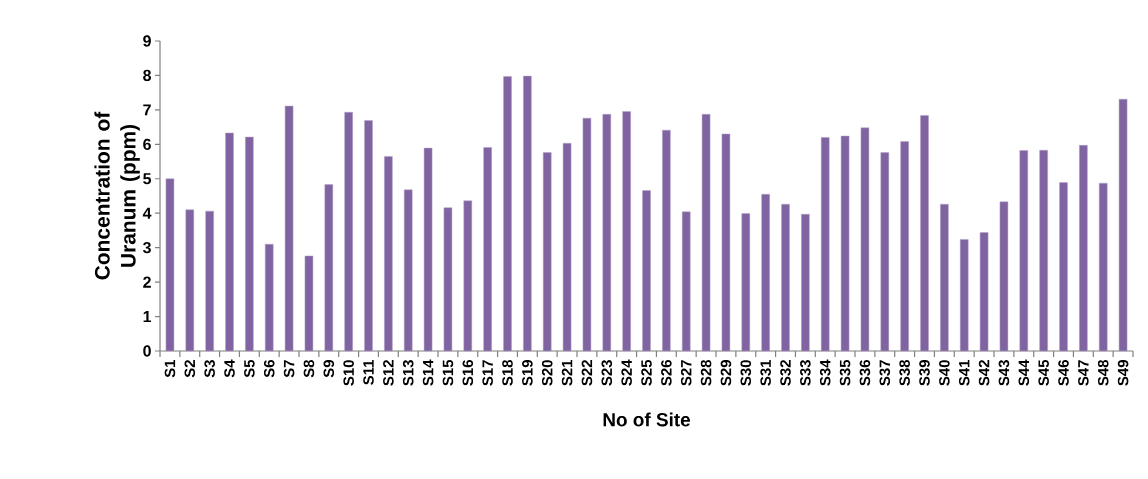  Describe the element at coordinates (686, 373) in the screenshot. I see `x-tick-label: S27` at that location.